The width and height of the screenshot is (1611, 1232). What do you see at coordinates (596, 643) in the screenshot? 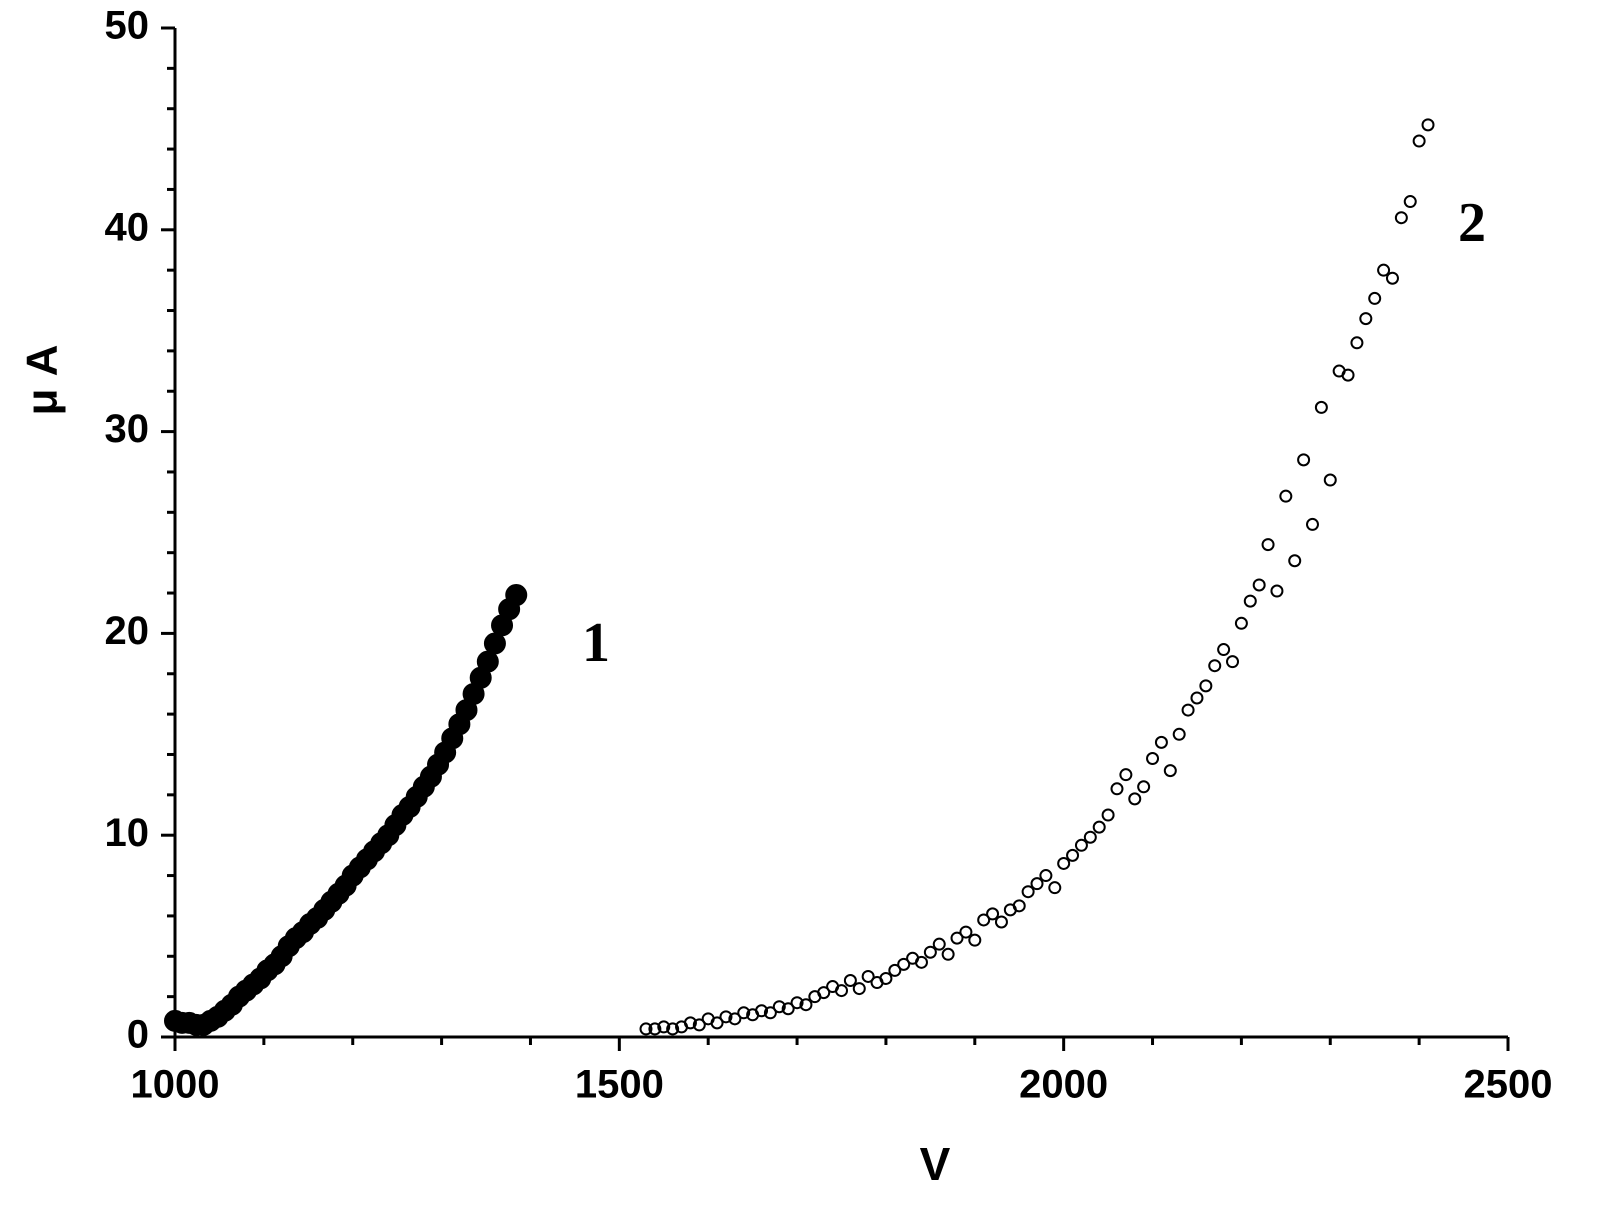
I see `series-annotation: 1` at bounding box center [596, 643].